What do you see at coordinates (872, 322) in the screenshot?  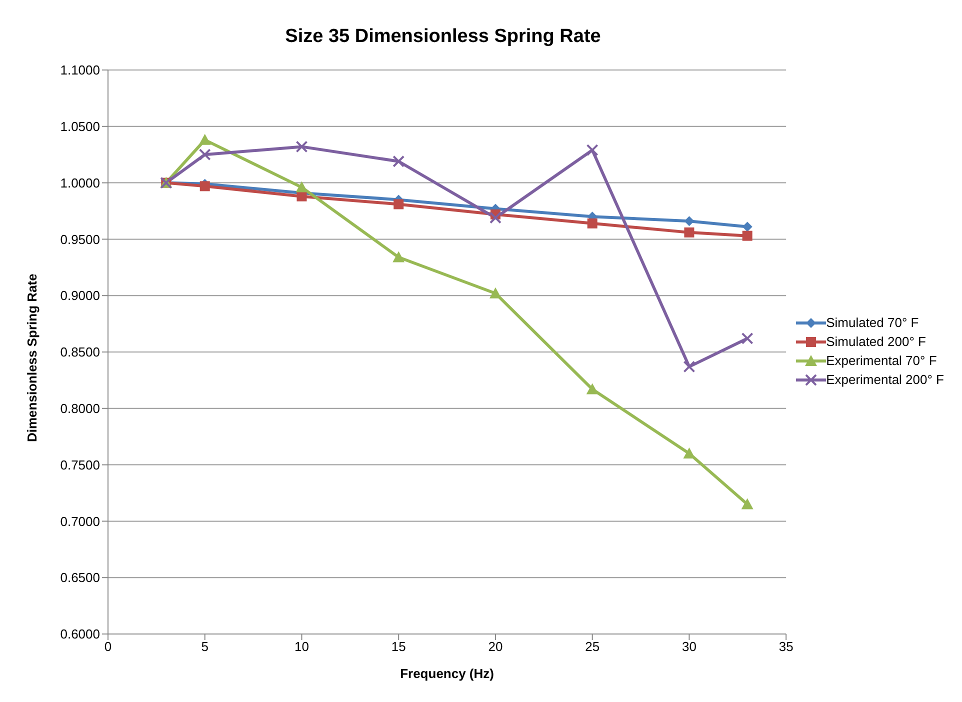 I see `legend-label: Simulated 70° F` at bounding box center [872, 322].